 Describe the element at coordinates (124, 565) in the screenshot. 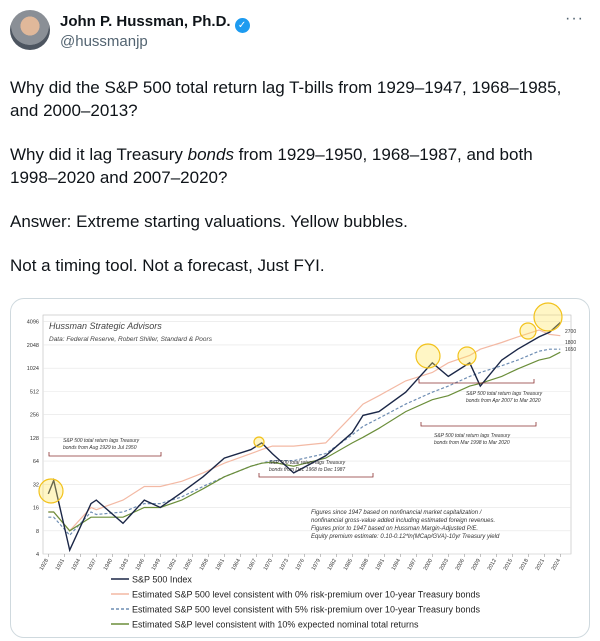

I see `x-tick-label: 1943` at that location.